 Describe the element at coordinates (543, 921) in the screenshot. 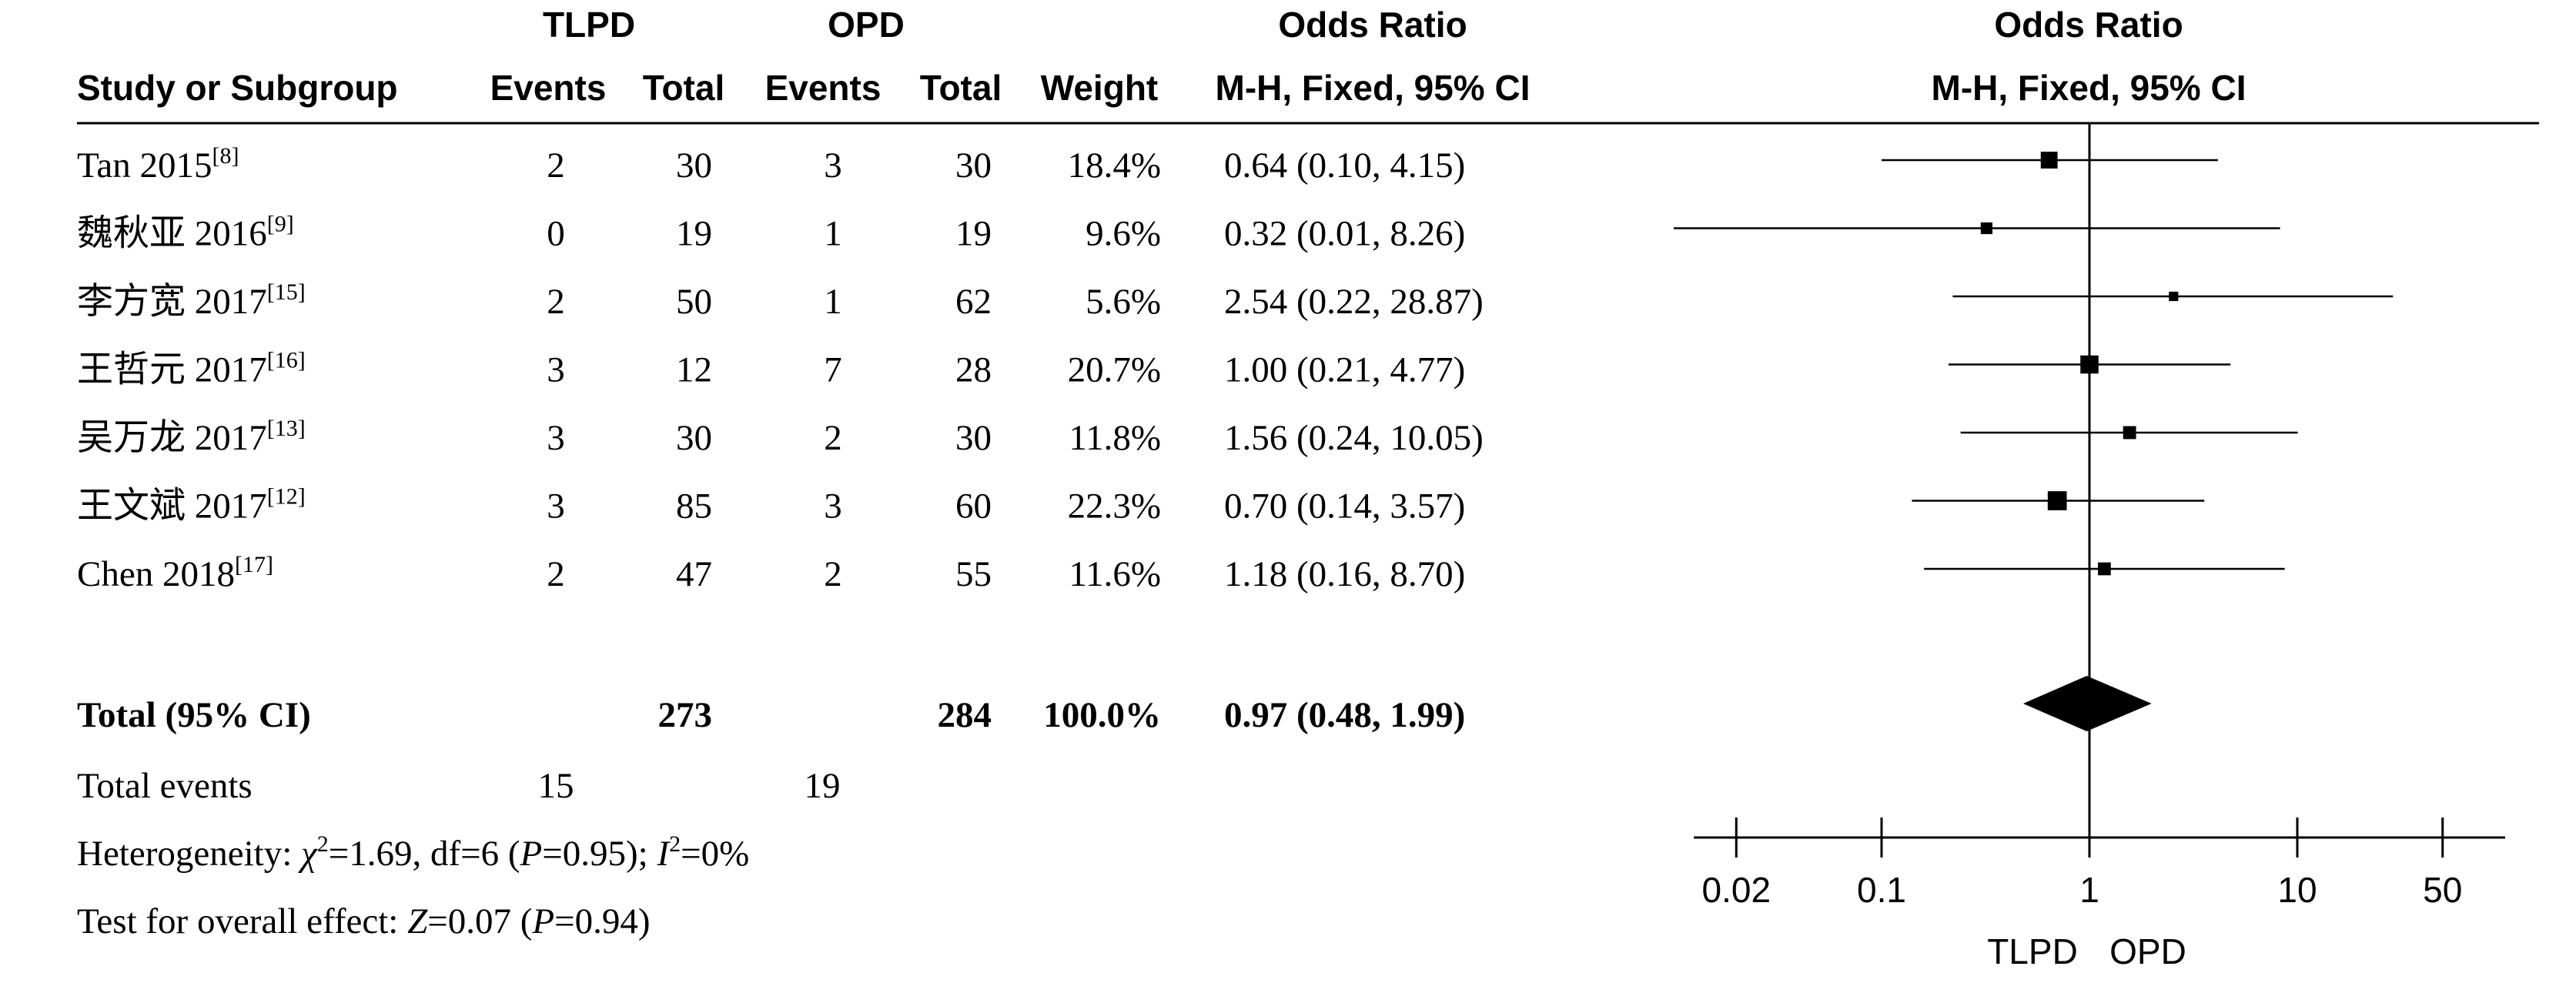

I see `overall-p-symbol: P` at that location.